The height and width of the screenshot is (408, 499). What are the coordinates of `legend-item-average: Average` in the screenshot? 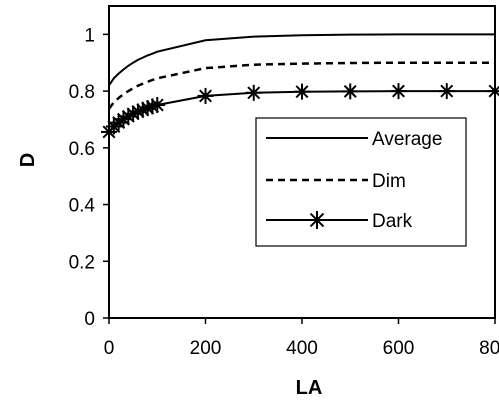 It's located at (354, 139).